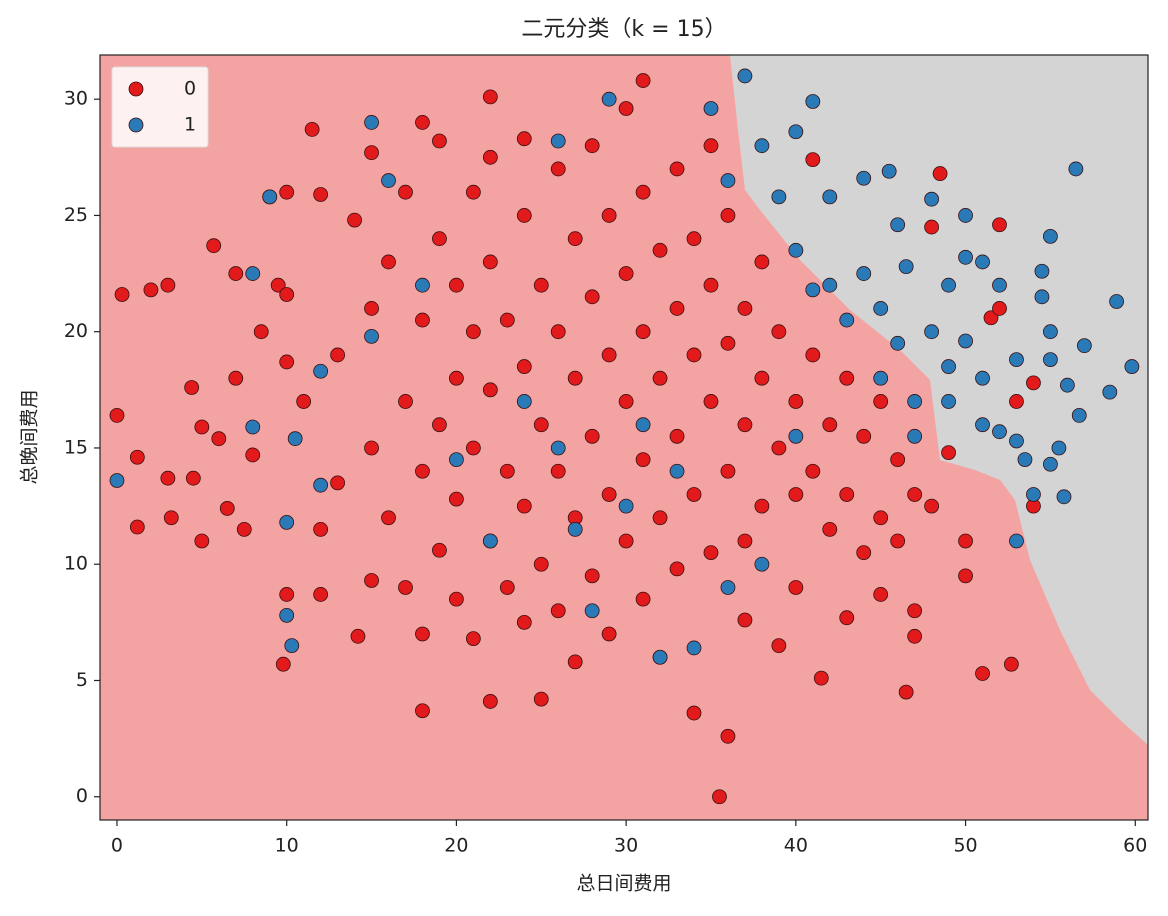  I want to click on x-axis-label: 总日间费用, so click(623, 884).